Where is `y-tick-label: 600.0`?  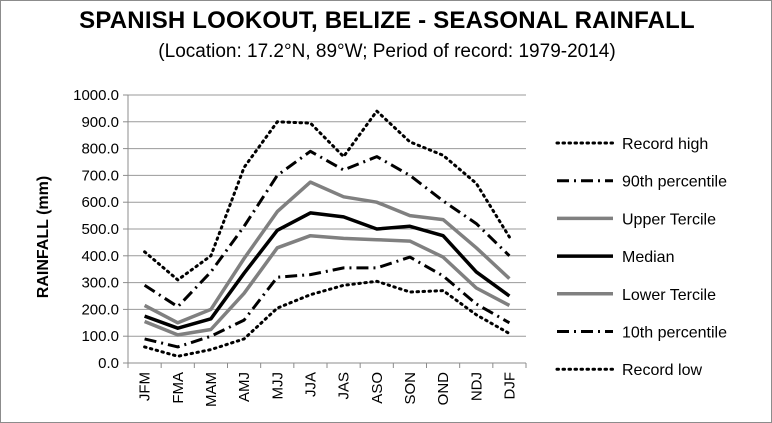
y-tick-label: 600.0 is located at coordinates (100, 202).